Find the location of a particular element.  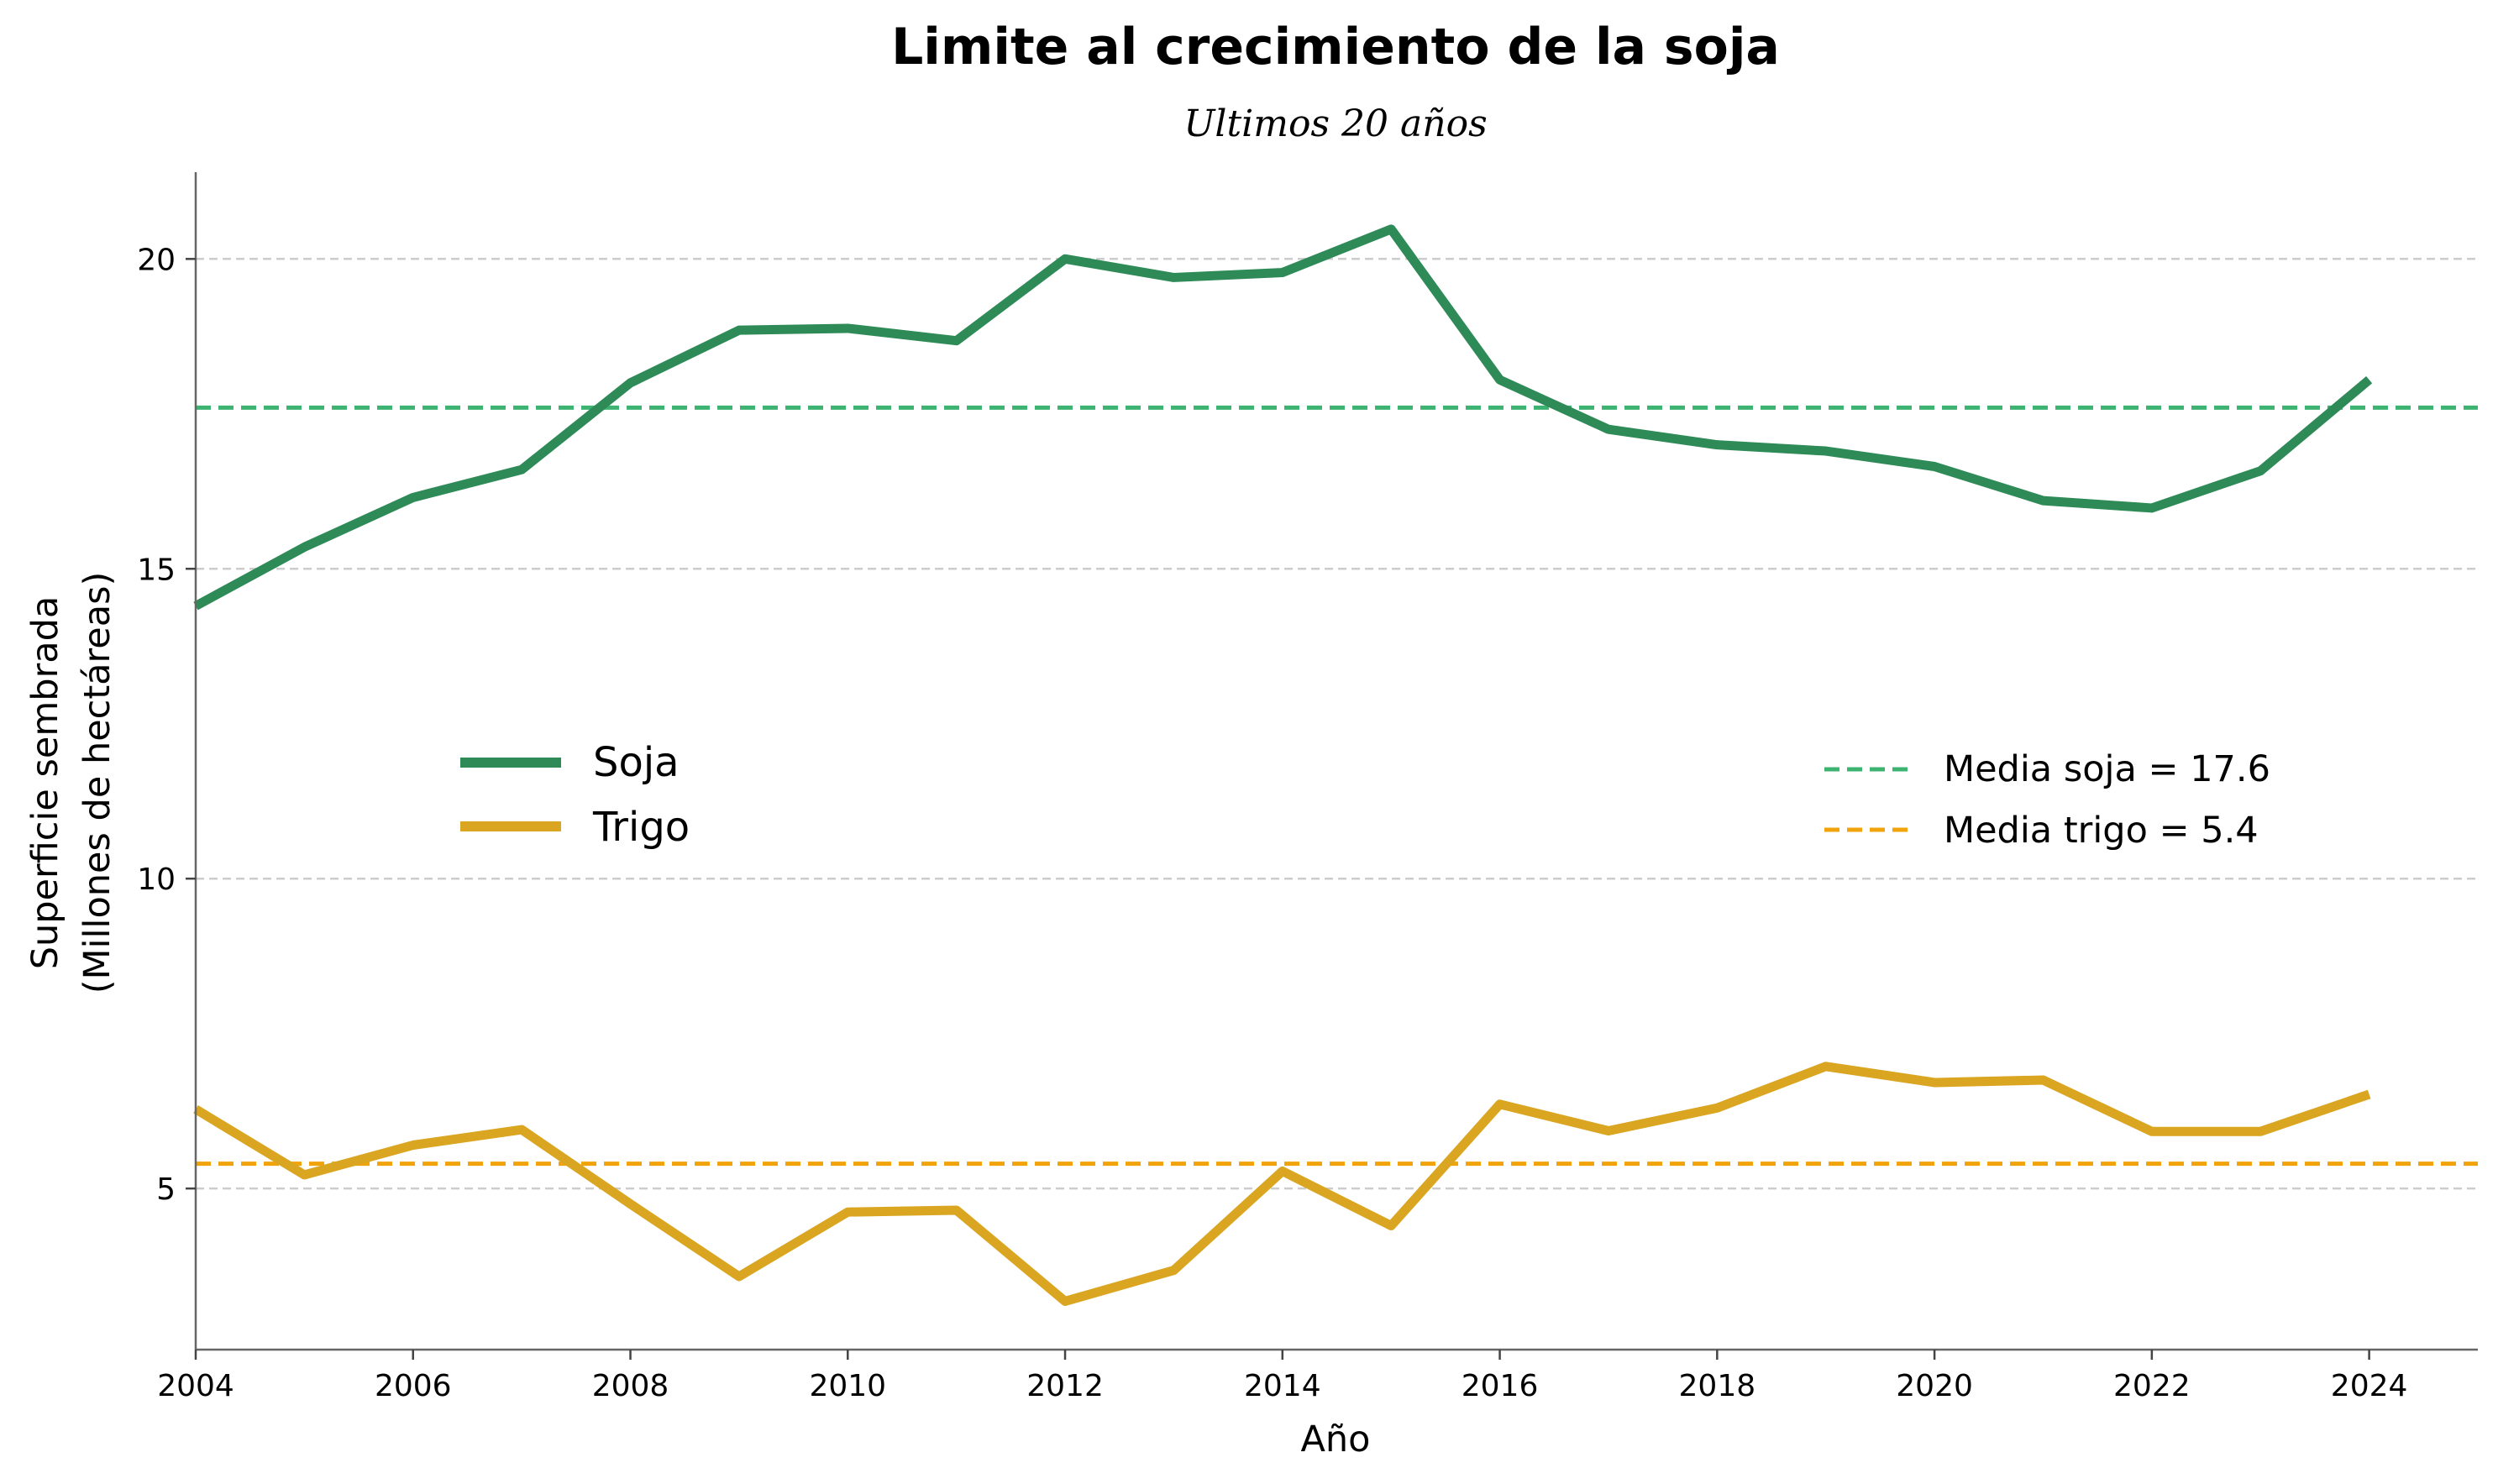

legend-label-trigo: Trigo is located at coordinates (641, 828).